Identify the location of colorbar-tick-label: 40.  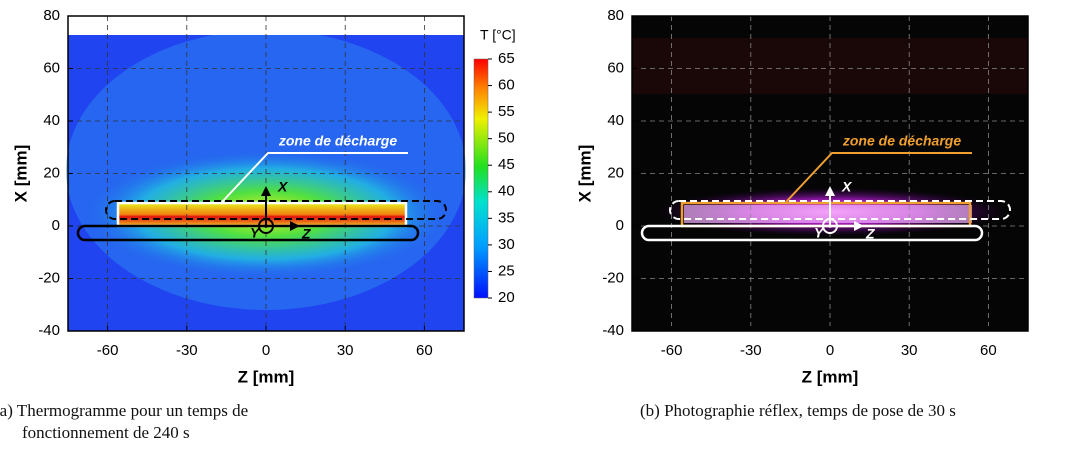
(506, 191).